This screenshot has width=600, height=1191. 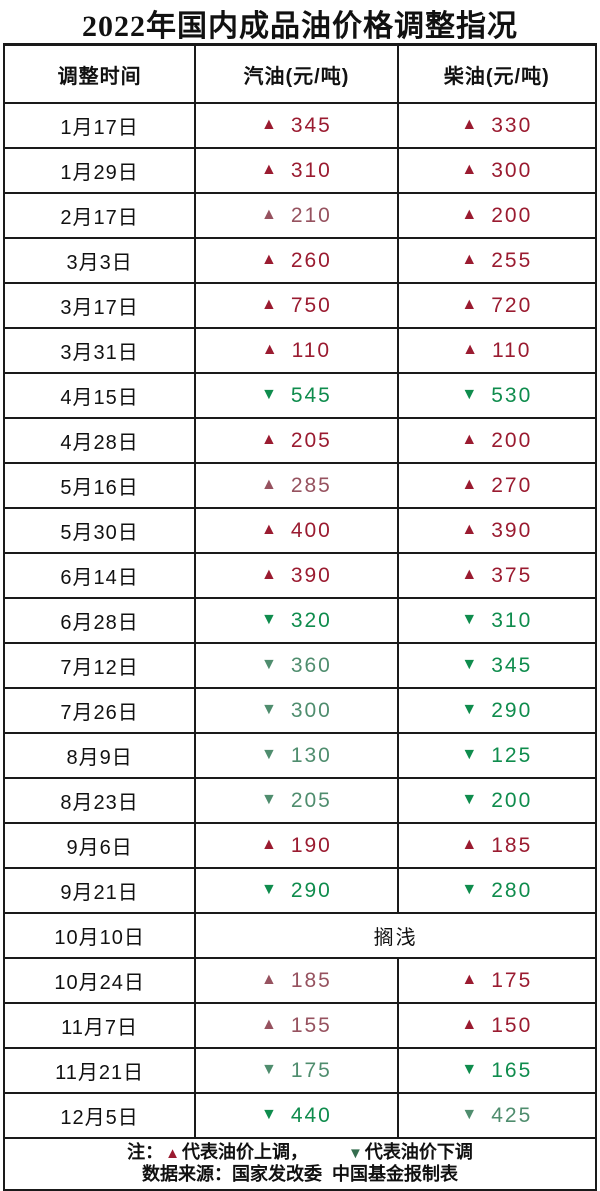 I want to click on date-cell: 11月7日, so click(x=99, y=1025).